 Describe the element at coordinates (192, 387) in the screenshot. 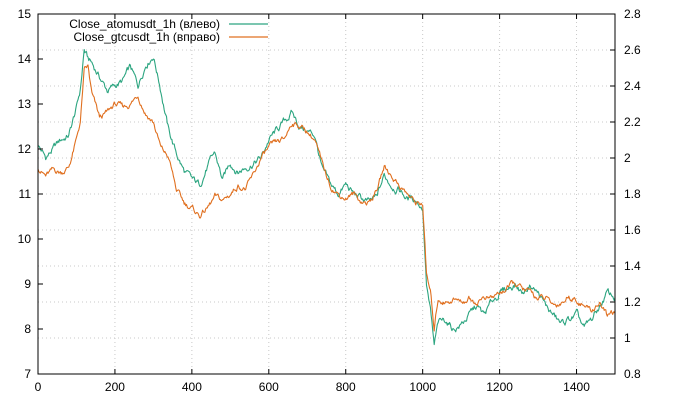

I see `x-tick-label: 400` at that location.